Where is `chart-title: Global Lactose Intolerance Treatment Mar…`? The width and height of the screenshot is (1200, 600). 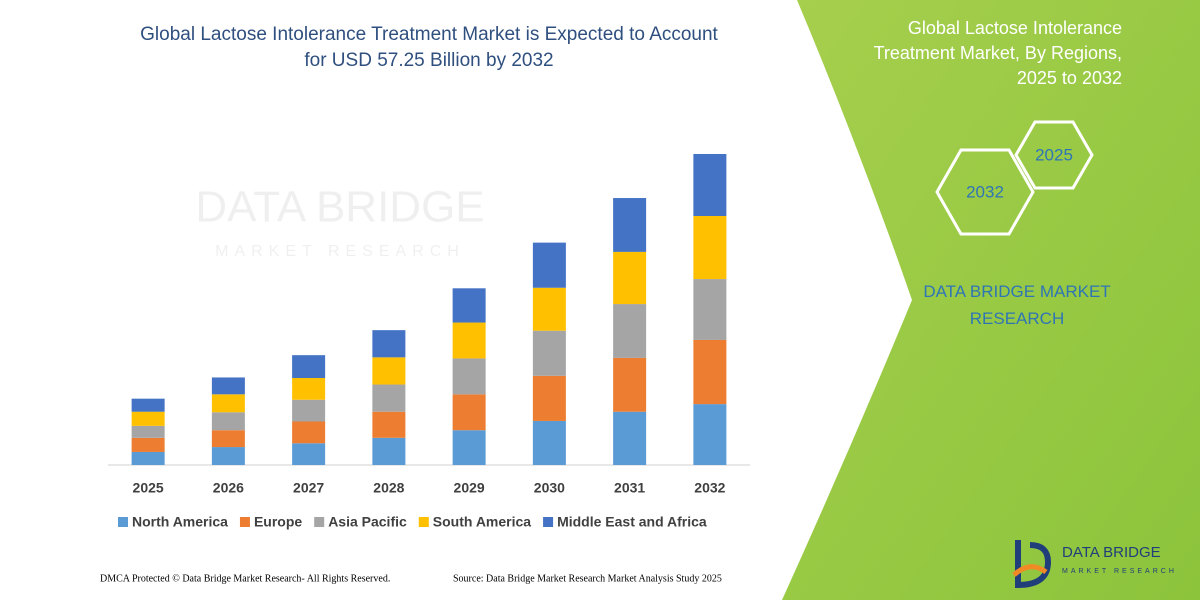
chart-title: Global Lactose Intolerance Treatment Mar… is located at coordinates (429, 47).